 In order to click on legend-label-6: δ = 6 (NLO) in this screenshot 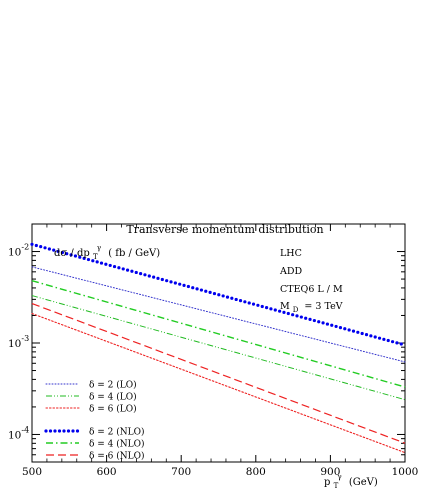, I will do `click(117, 456)`.